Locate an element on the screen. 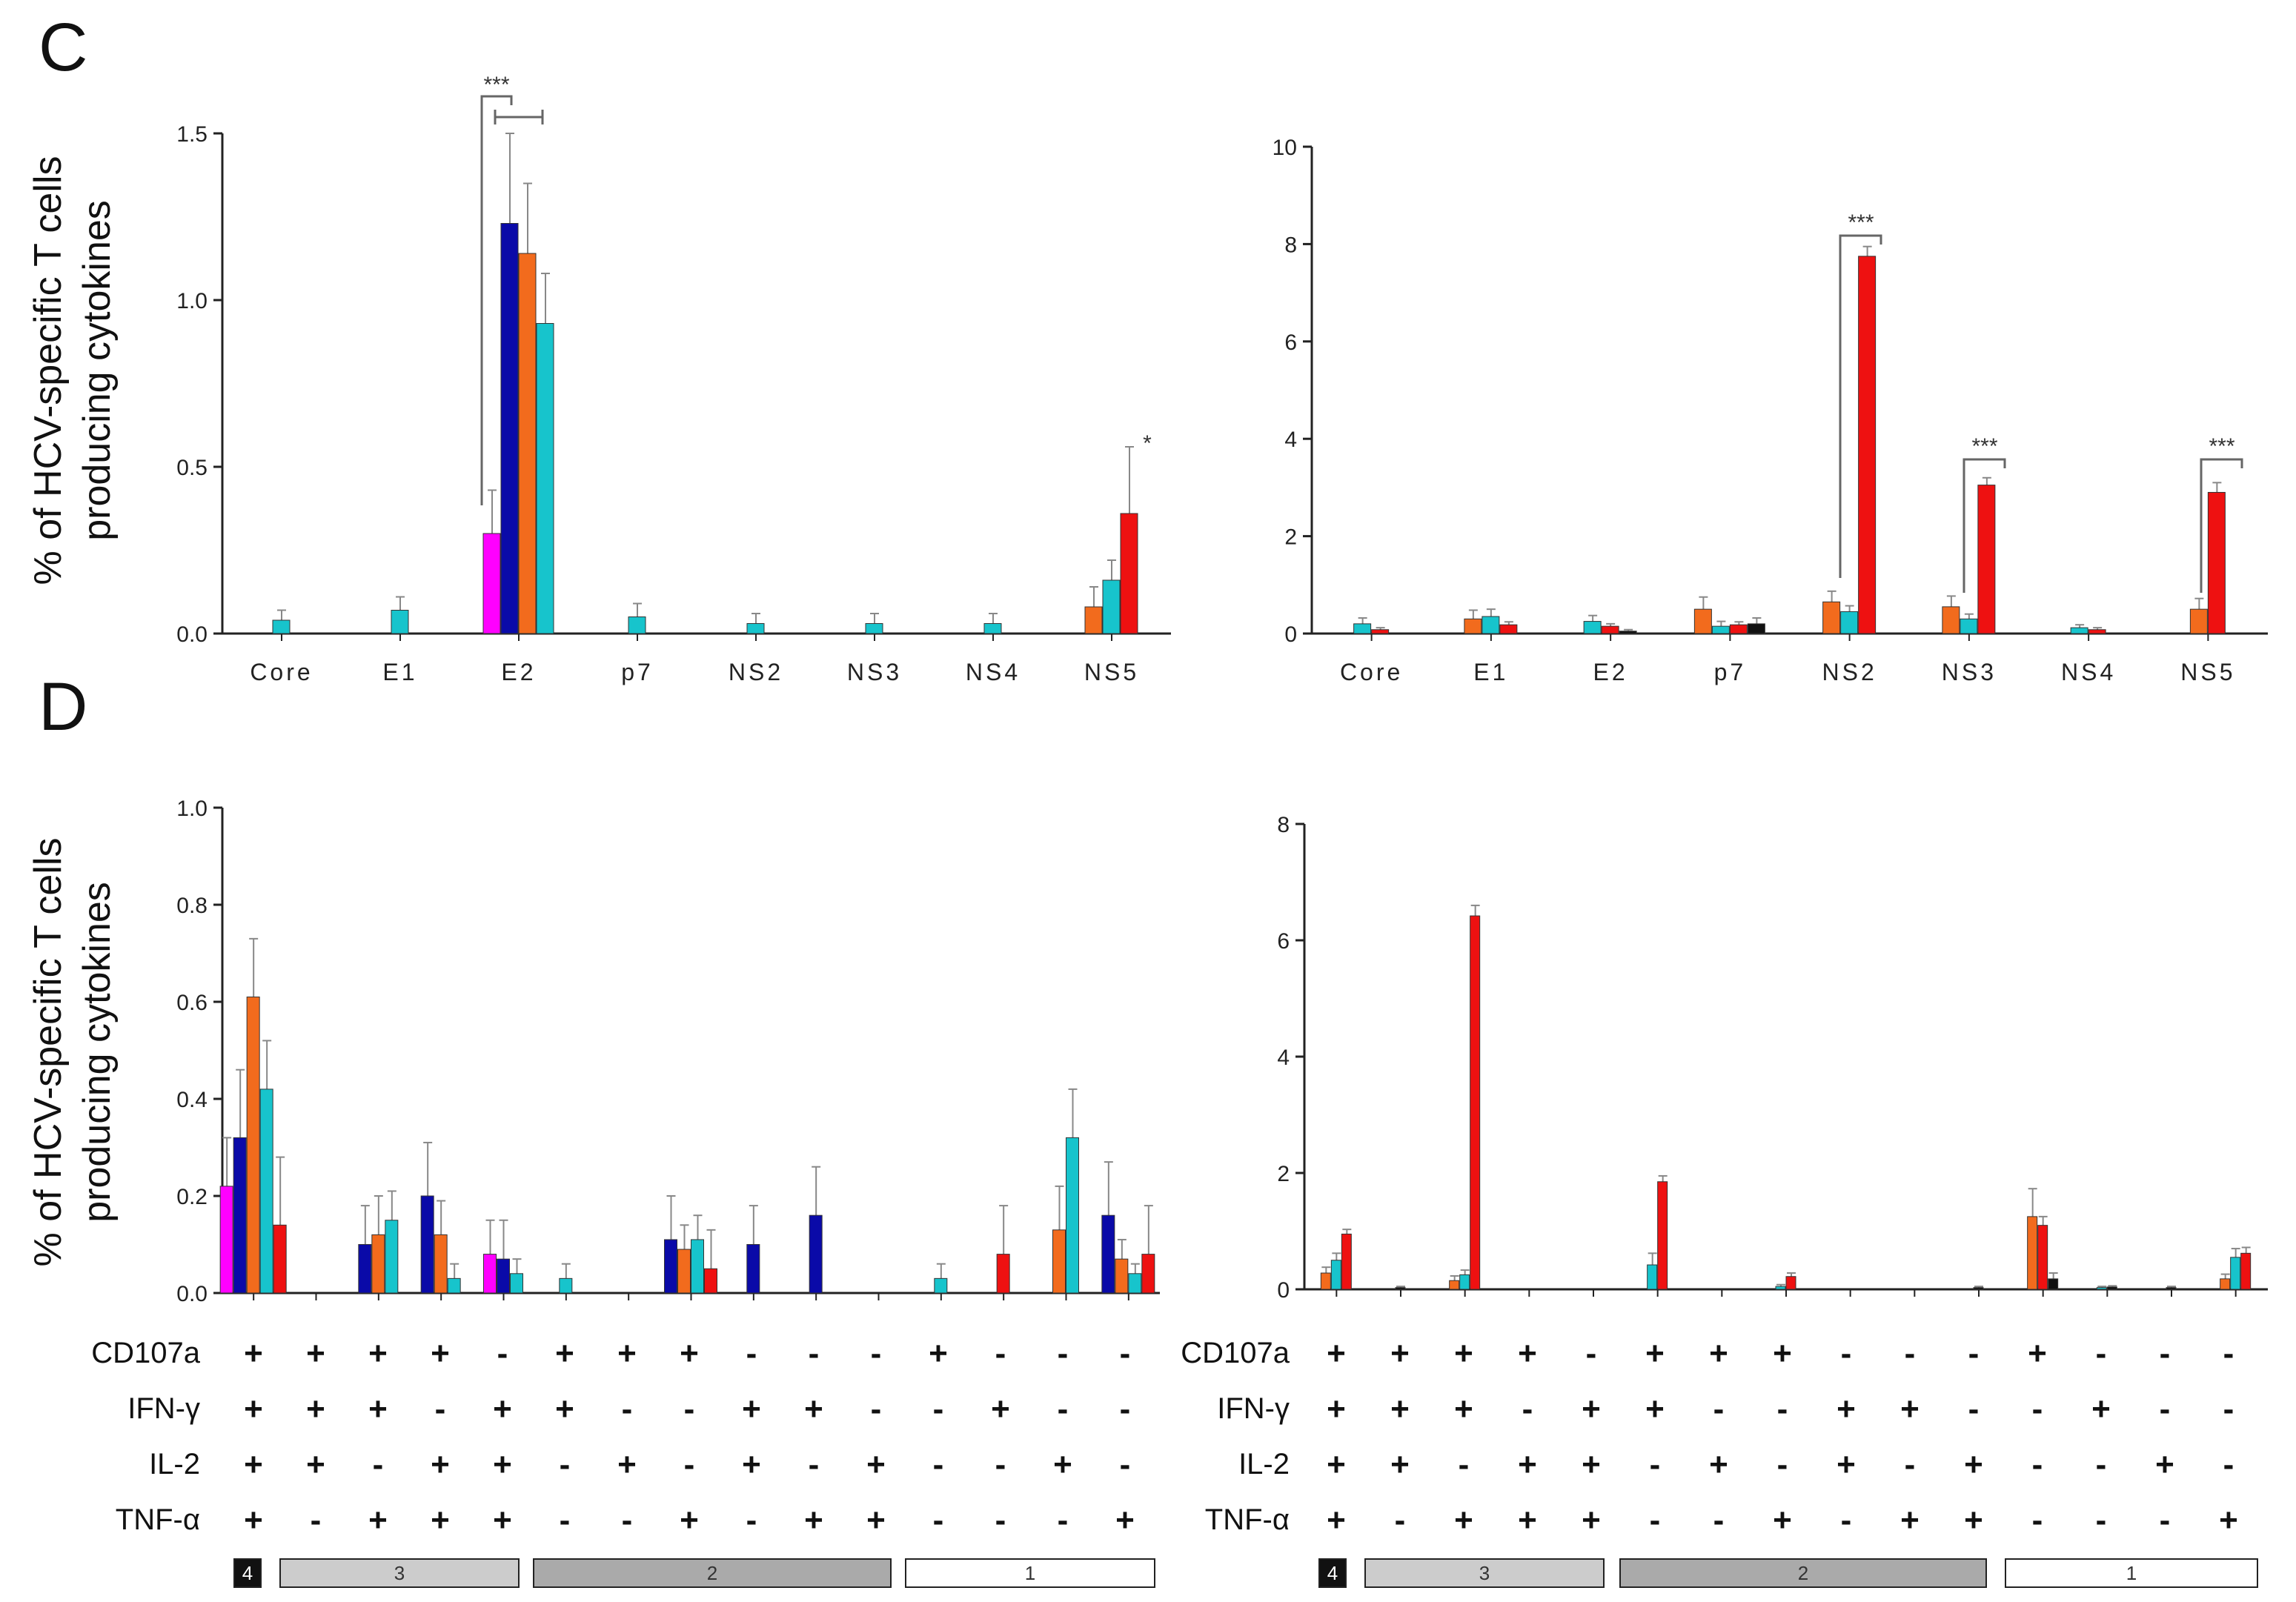 This screenshot has height=1602, width=2296. cytokine-row-label: TNF-α is located at coordinates (158, 1519).